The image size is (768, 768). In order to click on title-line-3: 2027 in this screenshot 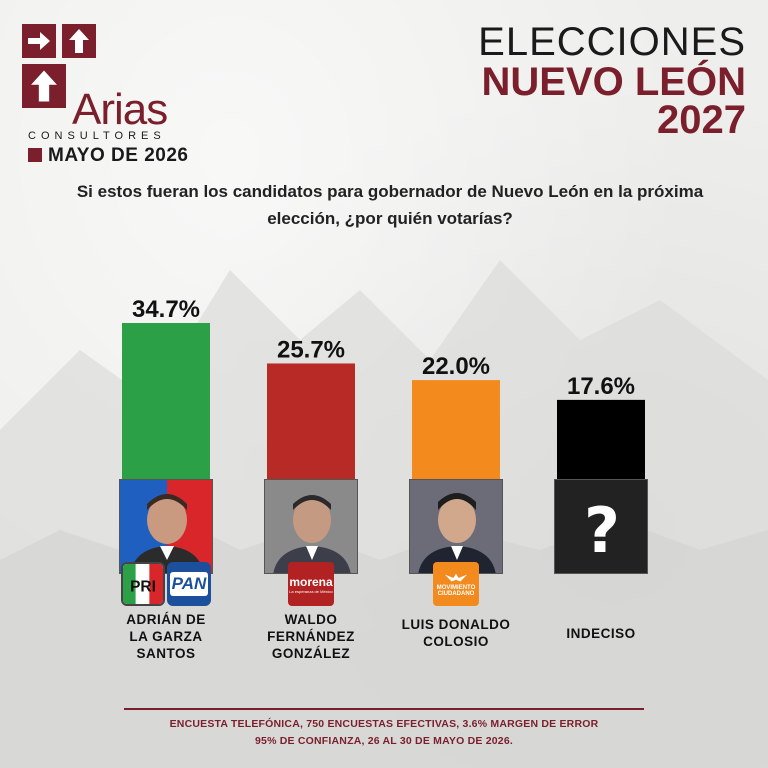, I will do `click(701, 120)`.